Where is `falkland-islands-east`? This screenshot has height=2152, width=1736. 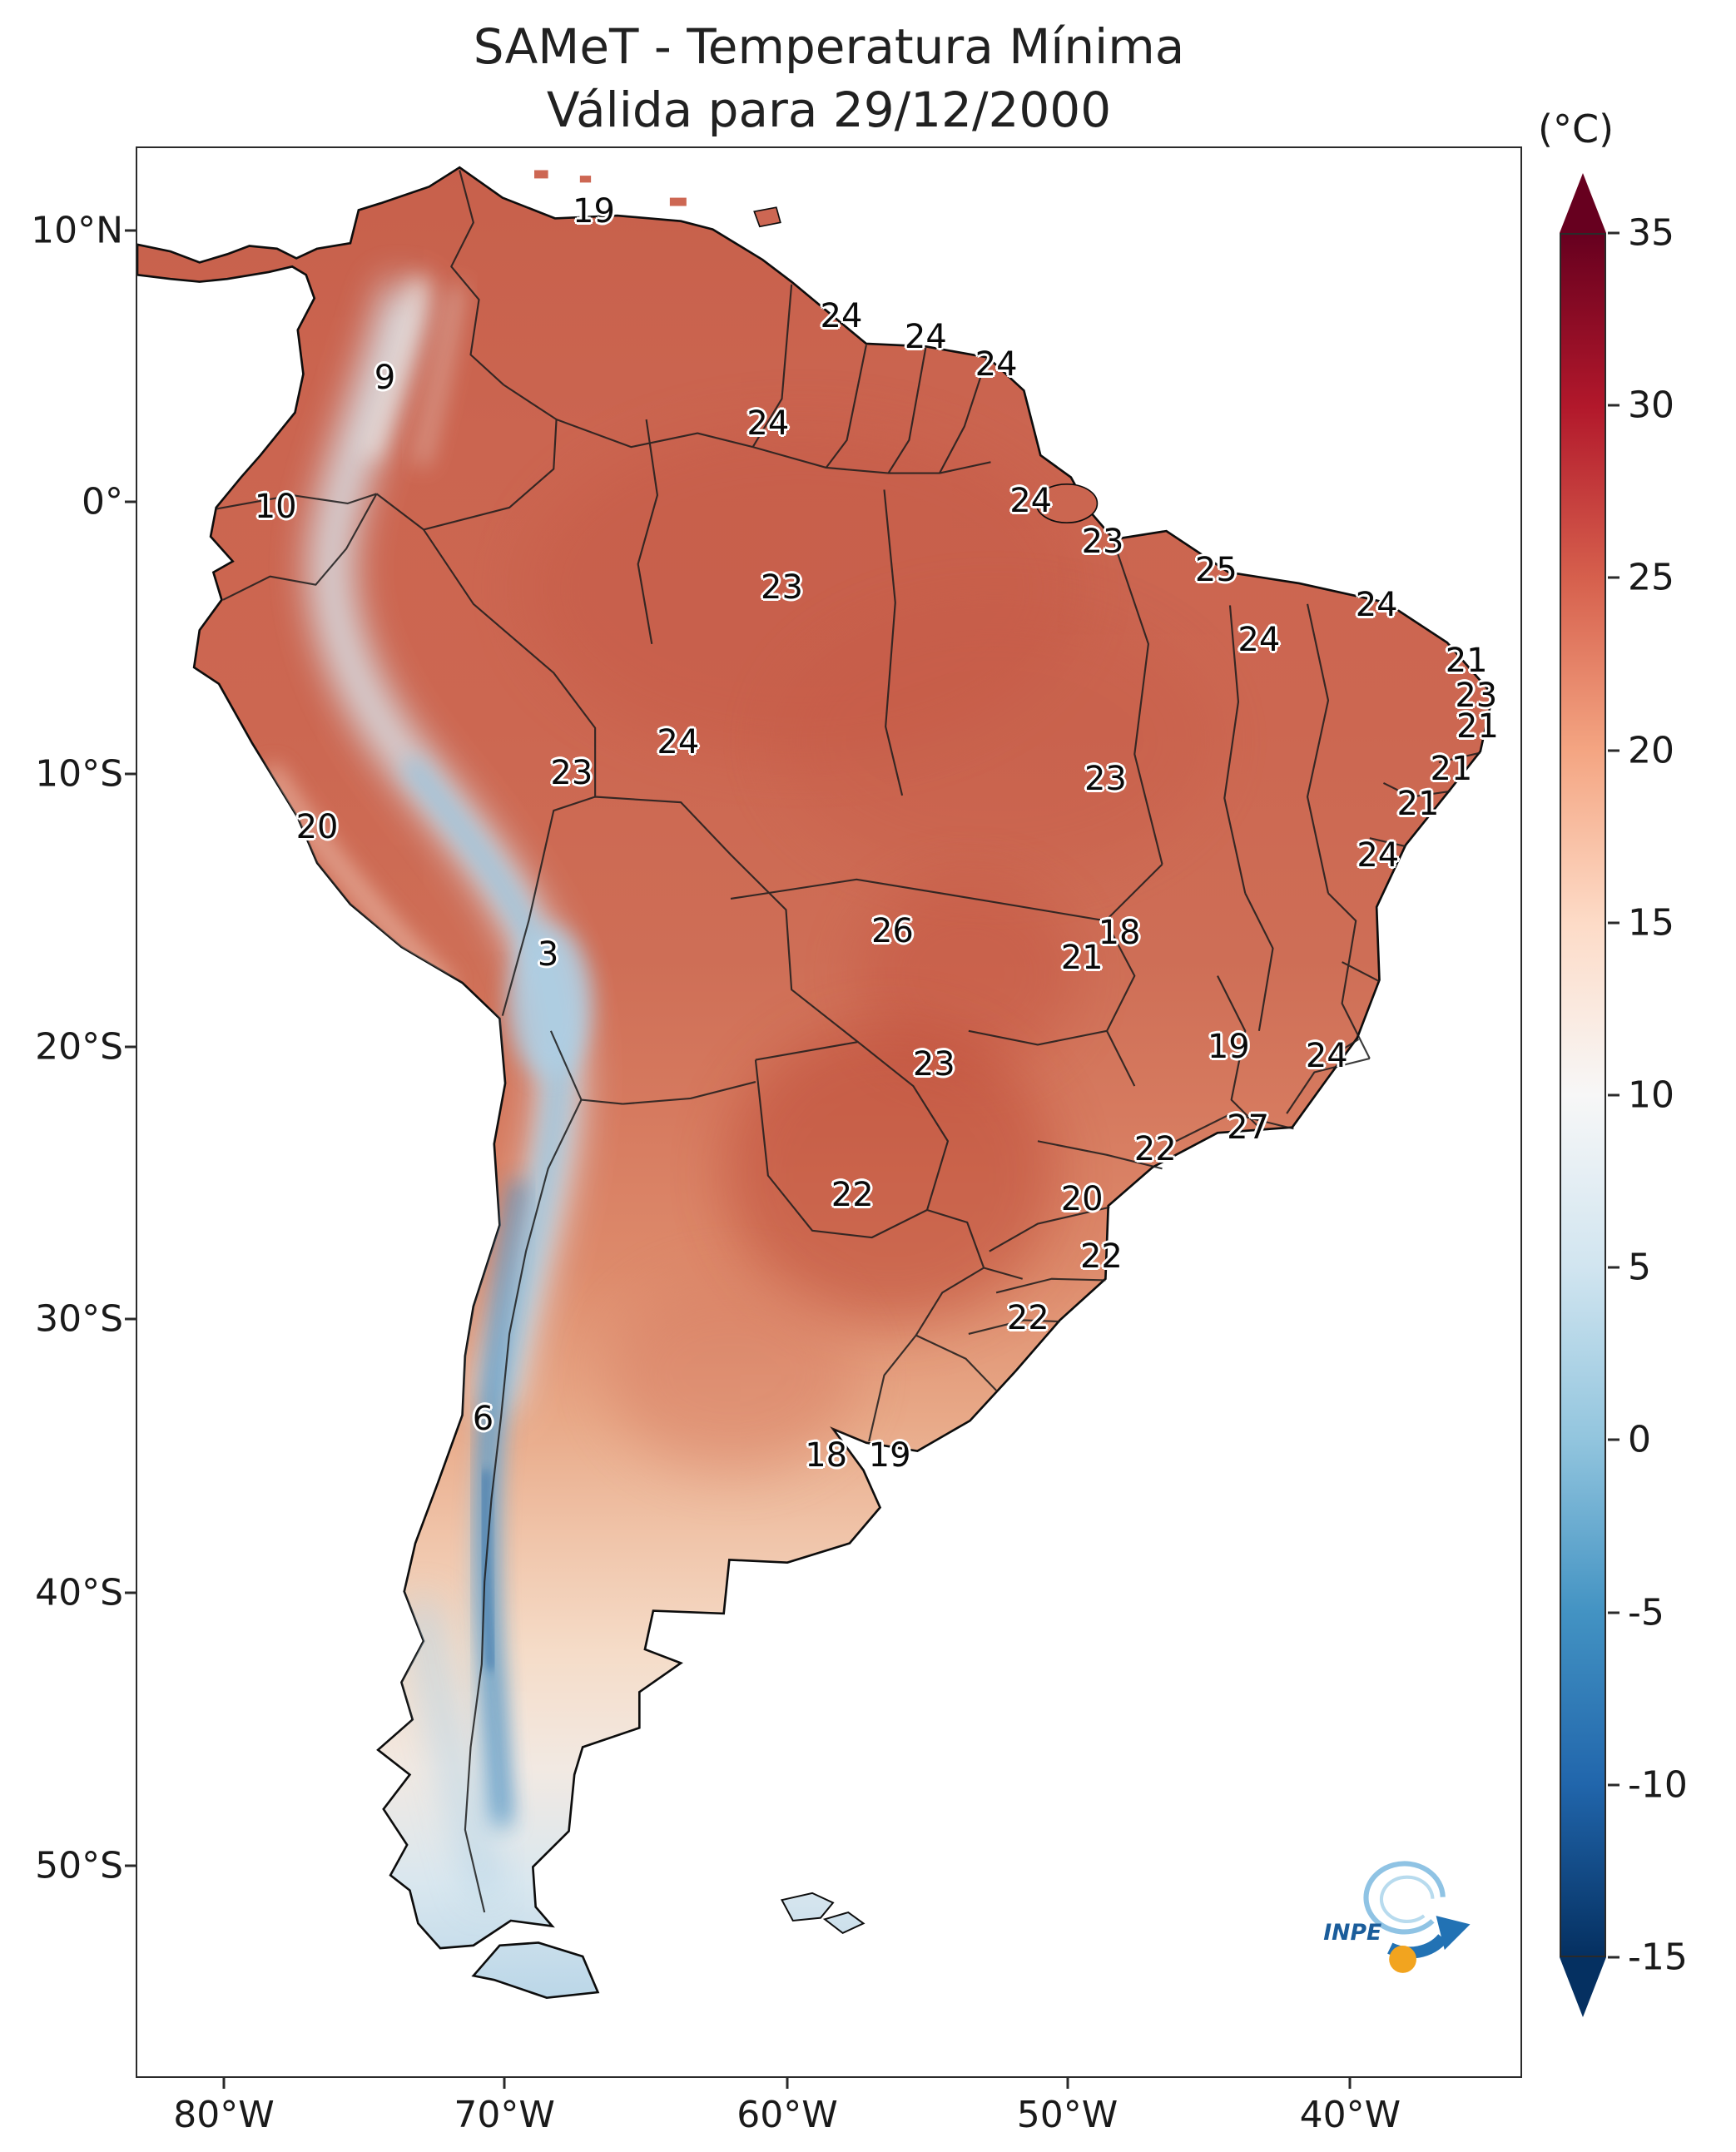 falkland-islands-east is located at coordinates (844, 1923).